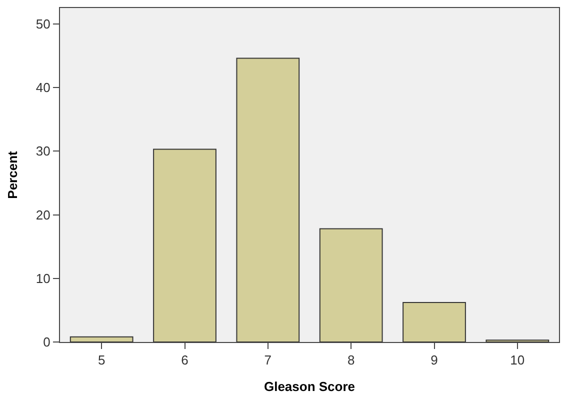 The image size is (567, 402). I want to click on y-tick-label: 40, so click(43, 88).